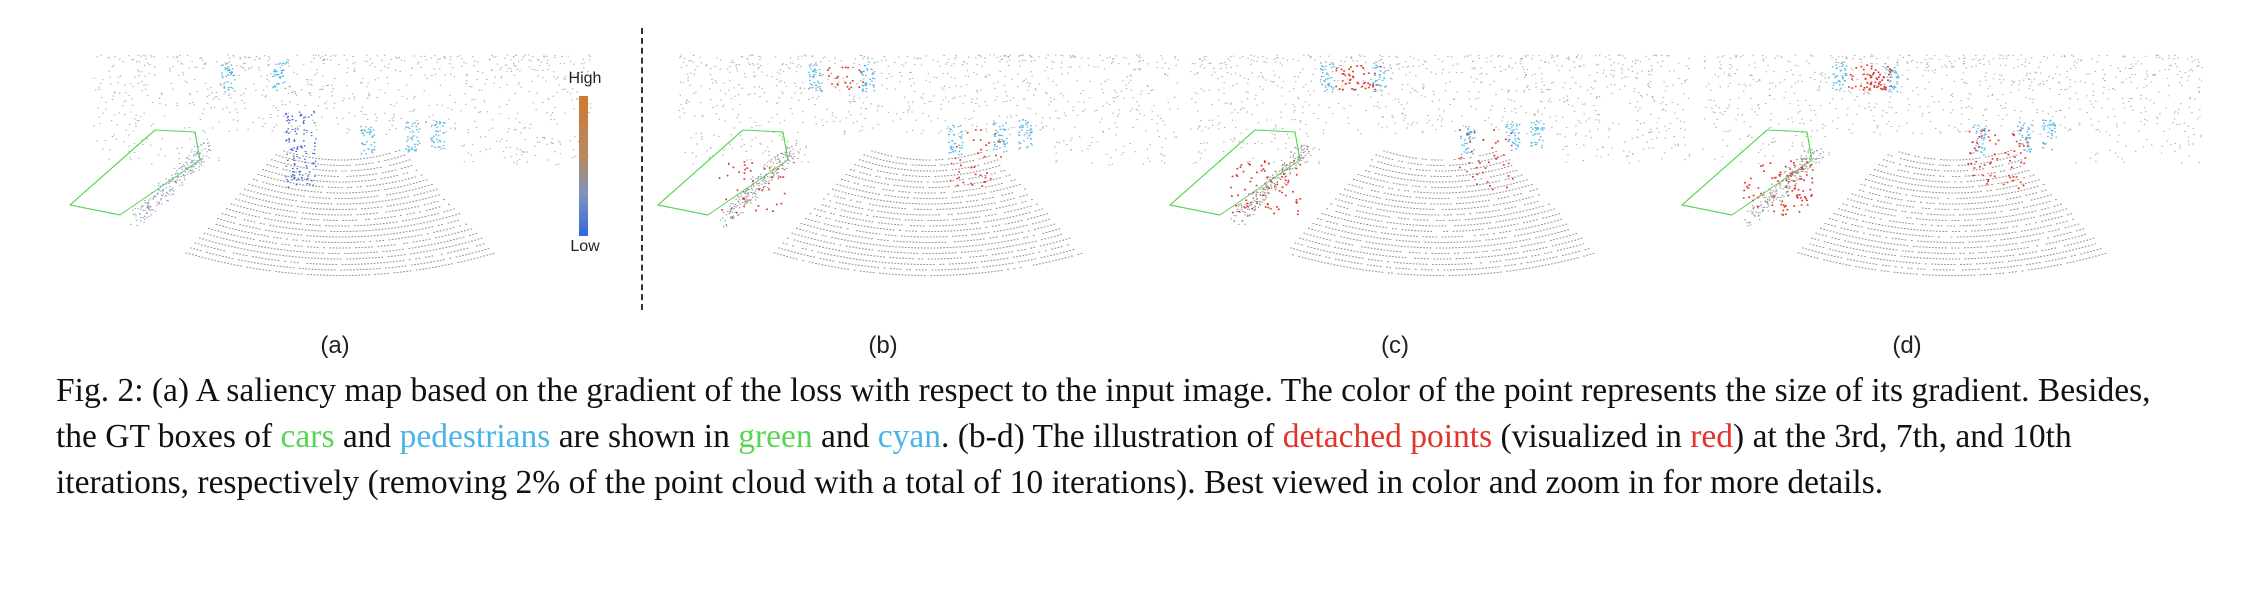 The width and height of the screenshot is (2262, 606). What do you see at coordinates (1395, 345) in the screenshot?
I see `panel-label-c: (c)` at bounding box center [1395, 345].